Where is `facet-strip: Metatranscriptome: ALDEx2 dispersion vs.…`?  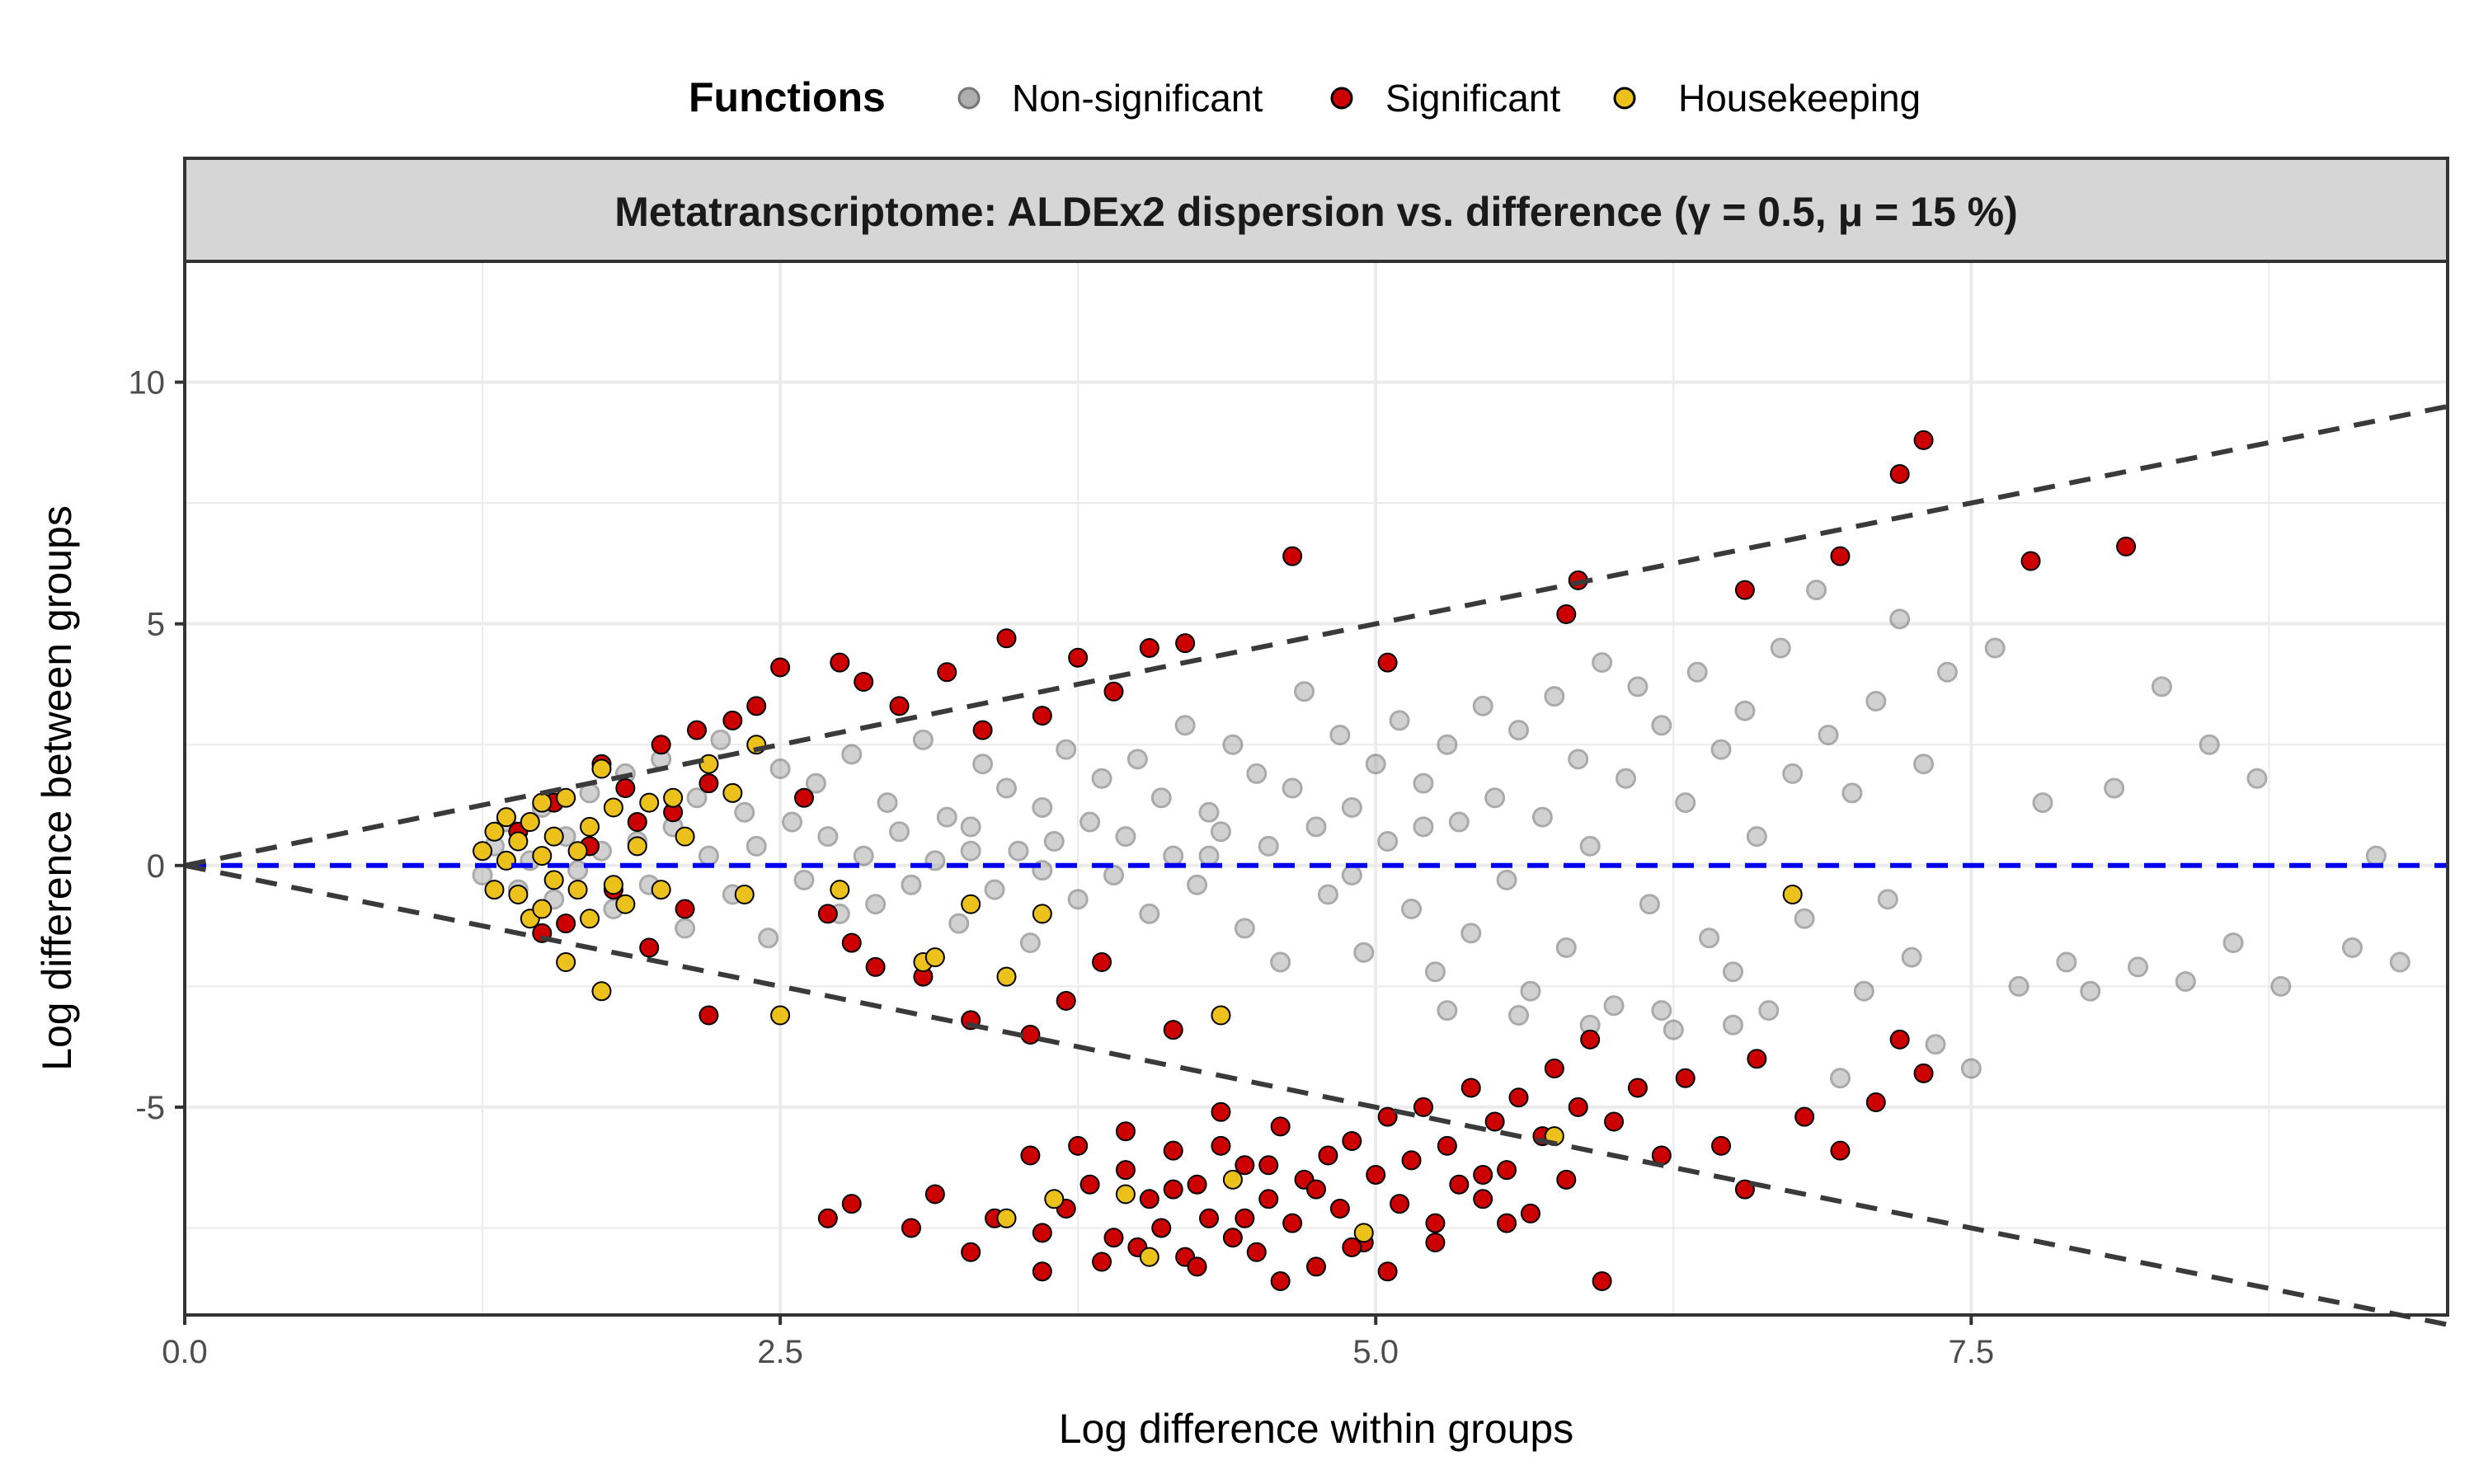
facet-strip: Metatranscriptome: ALDEx2 dispersion vs.… is located at coordinates (1316, 210).